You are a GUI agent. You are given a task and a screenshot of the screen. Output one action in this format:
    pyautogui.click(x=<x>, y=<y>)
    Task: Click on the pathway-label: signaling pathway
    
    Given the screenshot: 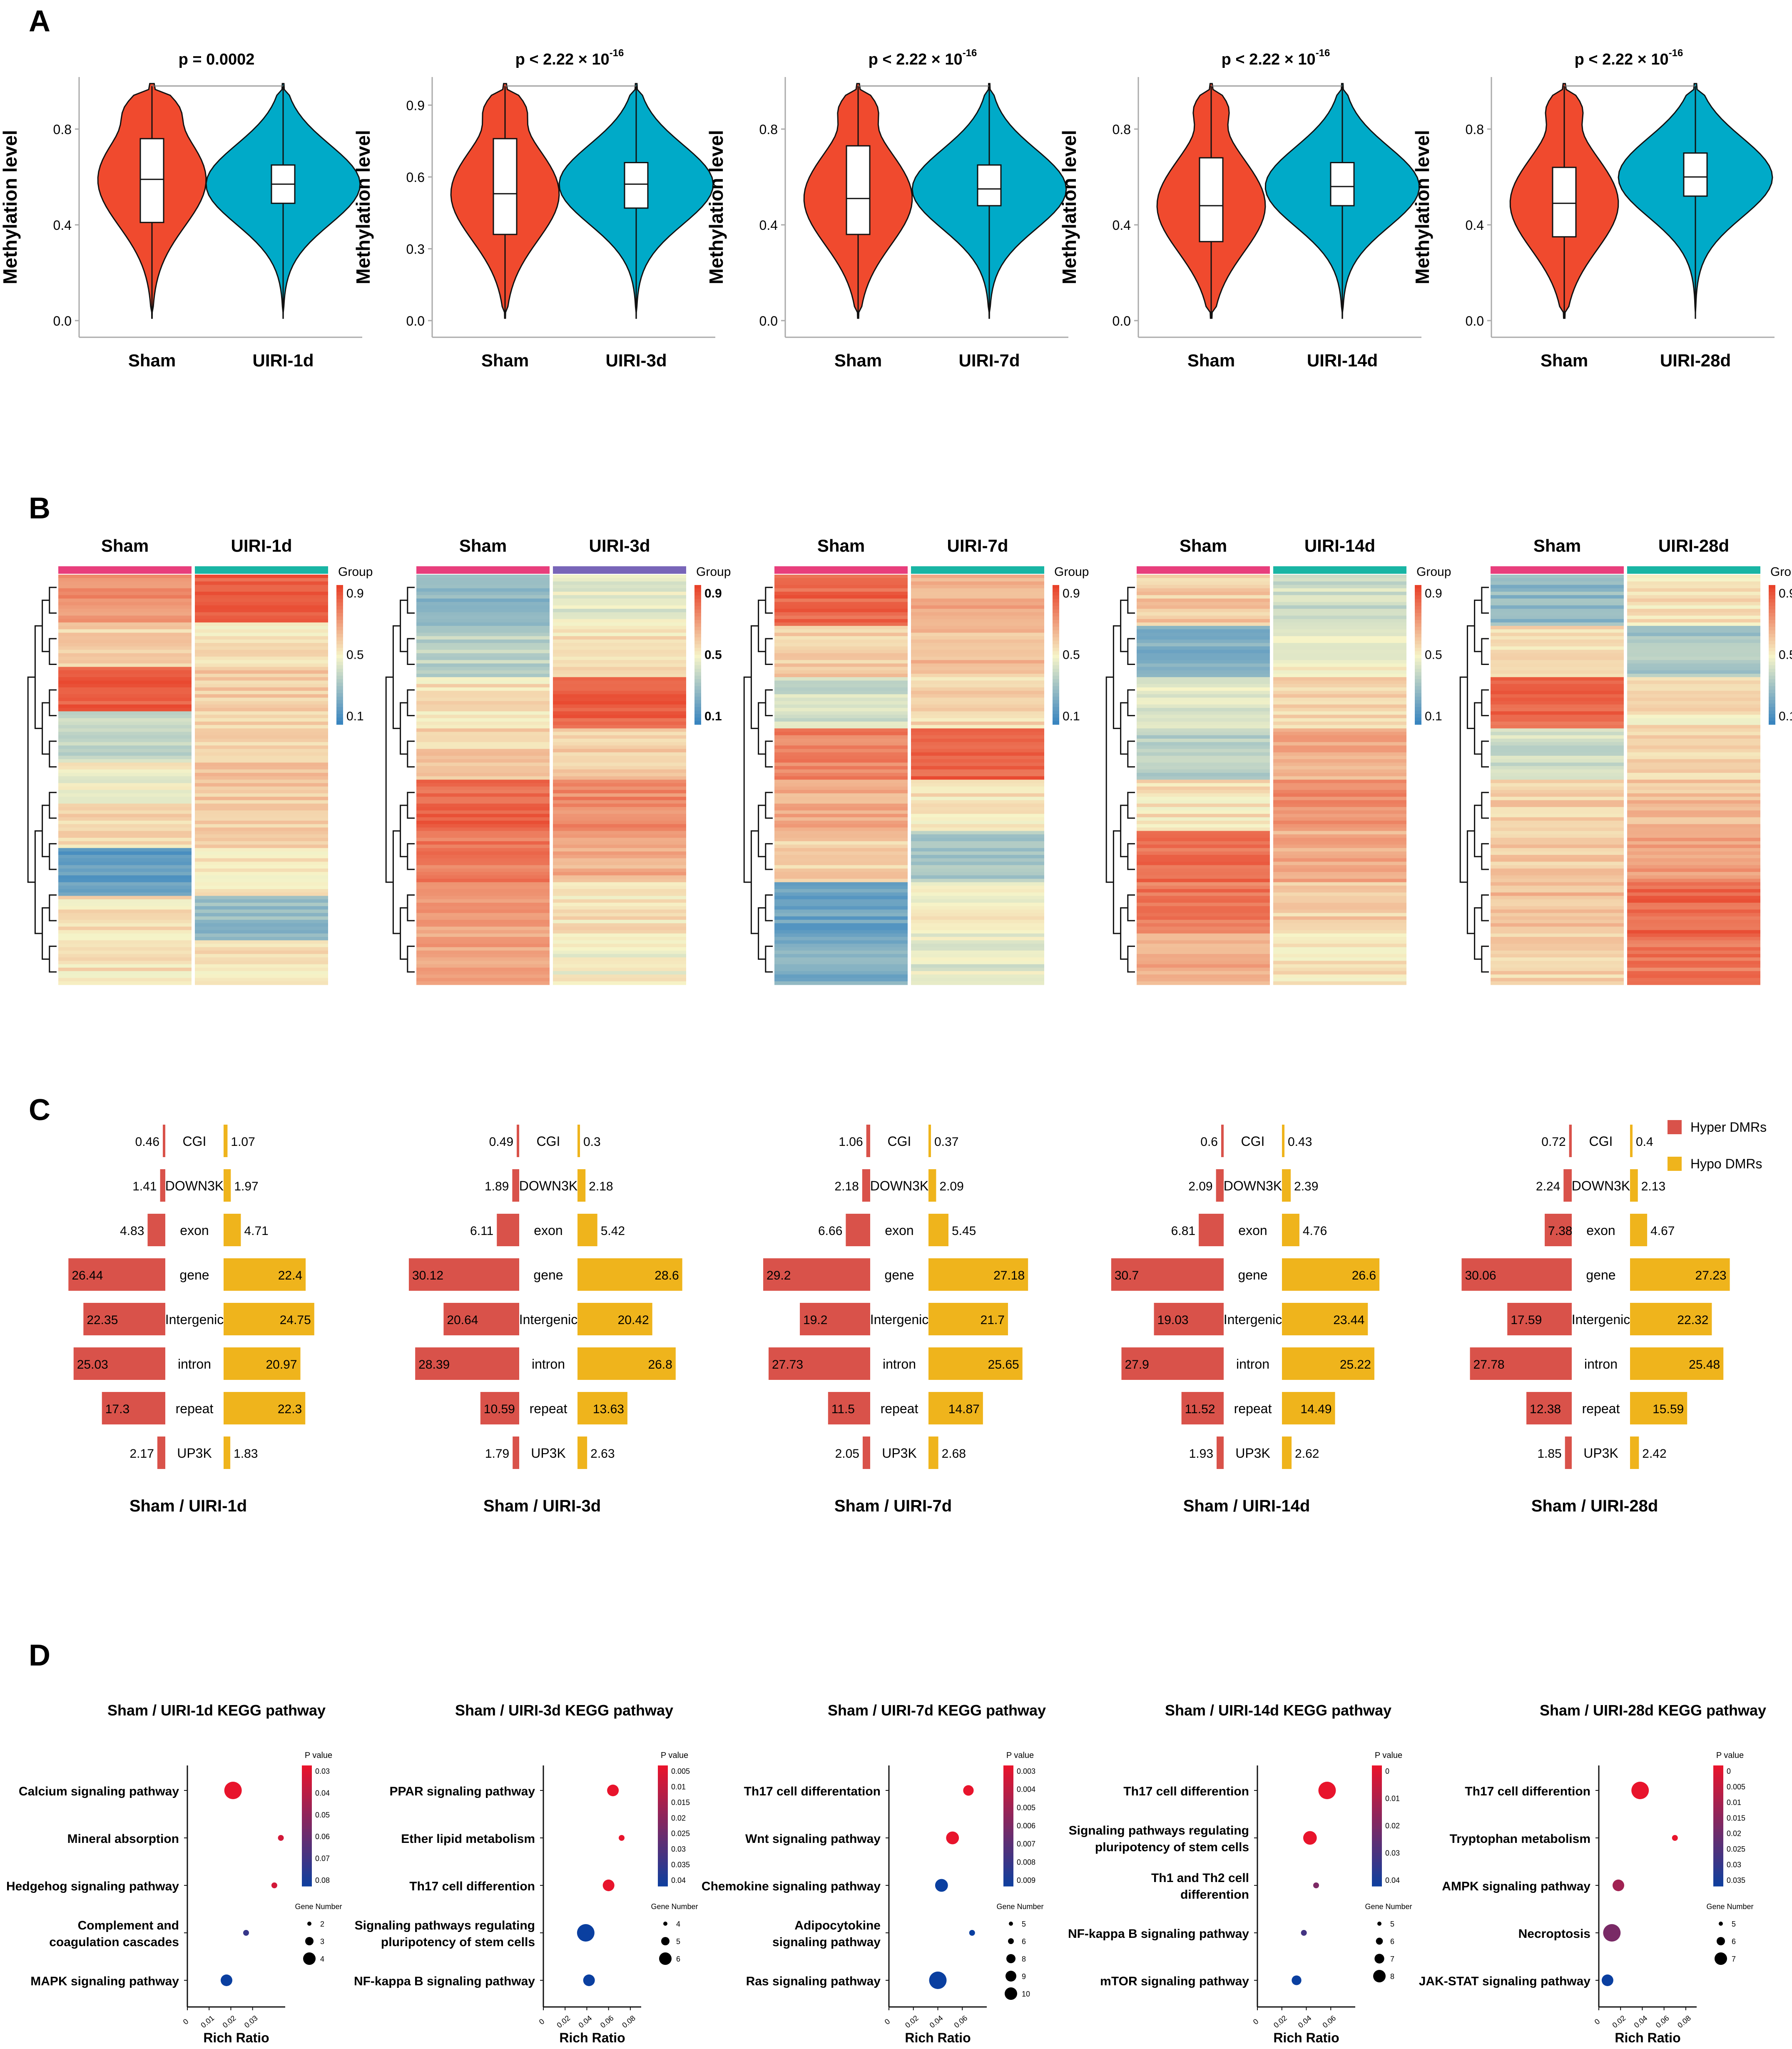 What is the action you would take?
    pyautogui.click(x=826, y=1942)
    